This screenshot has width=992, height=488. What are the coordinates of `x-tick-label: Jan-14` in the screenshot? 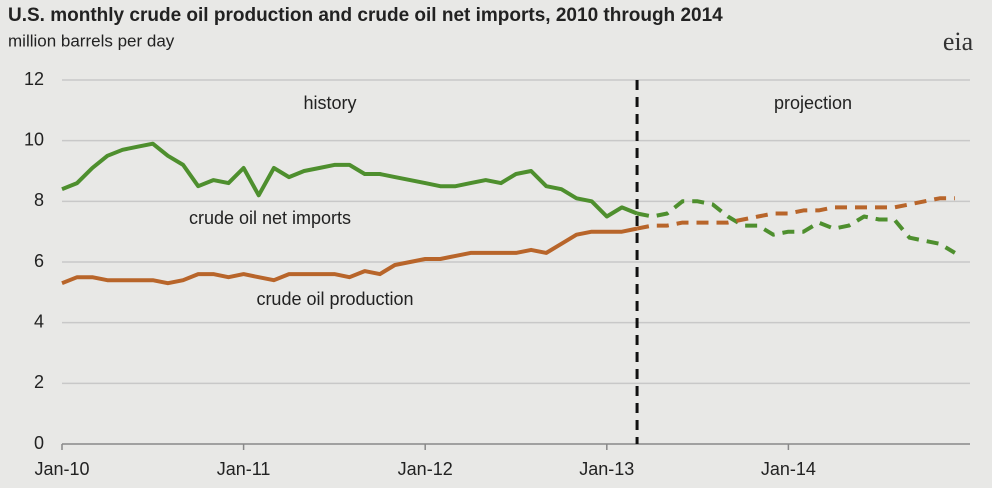 It's located at (788, 469).